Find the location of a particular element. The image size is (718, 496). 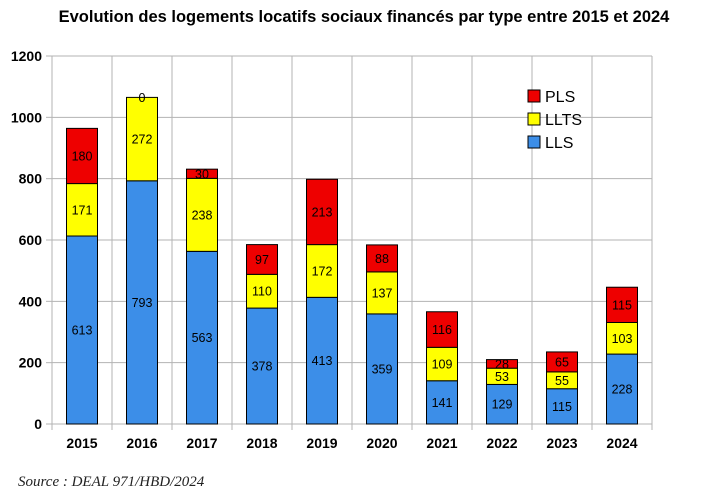

y-tick-label: 600 is located at coordinates (31, 240).